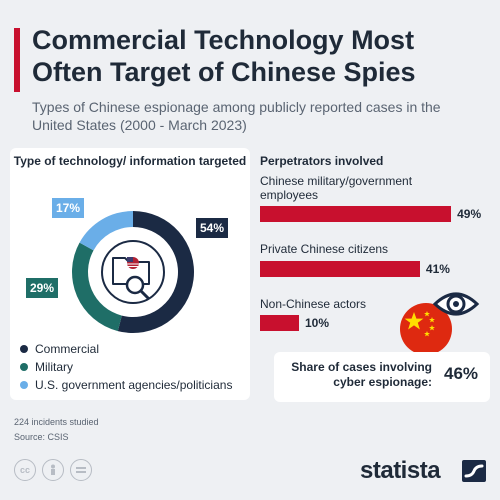  What do you see at coordinates (437, 269) in the screenshot?
I see `bar-value-private-citizens: 41%` at bounding box center [437, 269].